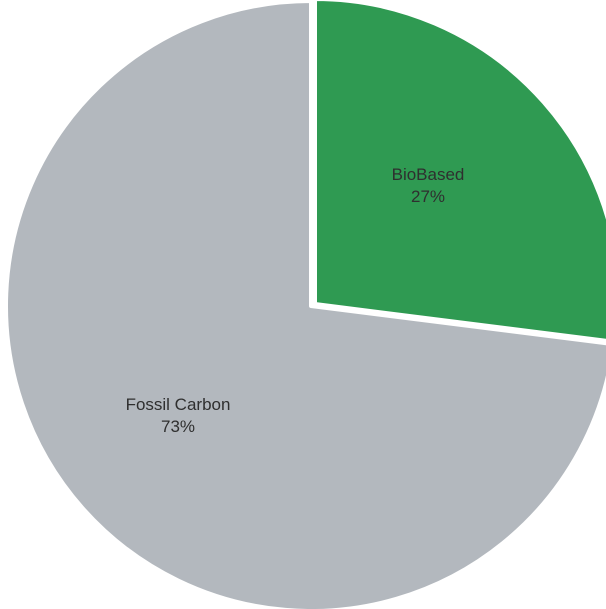  I want to click on slice-value-fossil-carbon: 73%, so click(178, 426).